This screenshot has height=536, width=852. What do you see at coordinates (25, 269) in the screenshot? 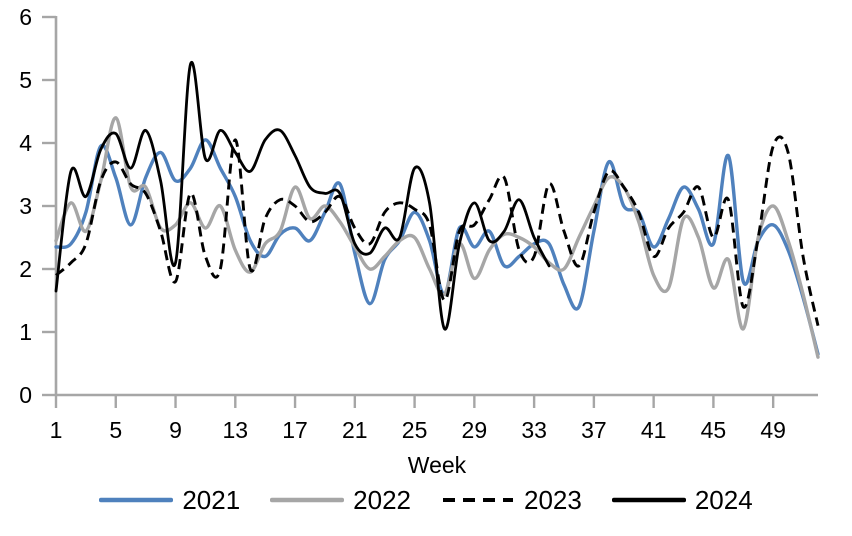
I see `y-tick-label: 2` at bounding box center [25, 269].